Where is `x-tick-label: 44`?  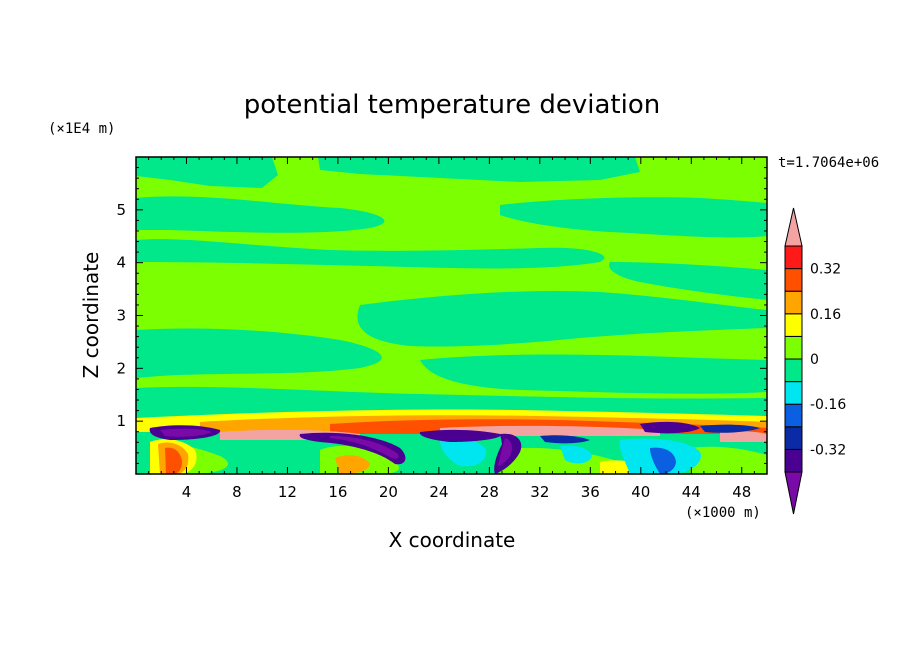
x-tick-label: 44 is located at coordinates (691, 492).